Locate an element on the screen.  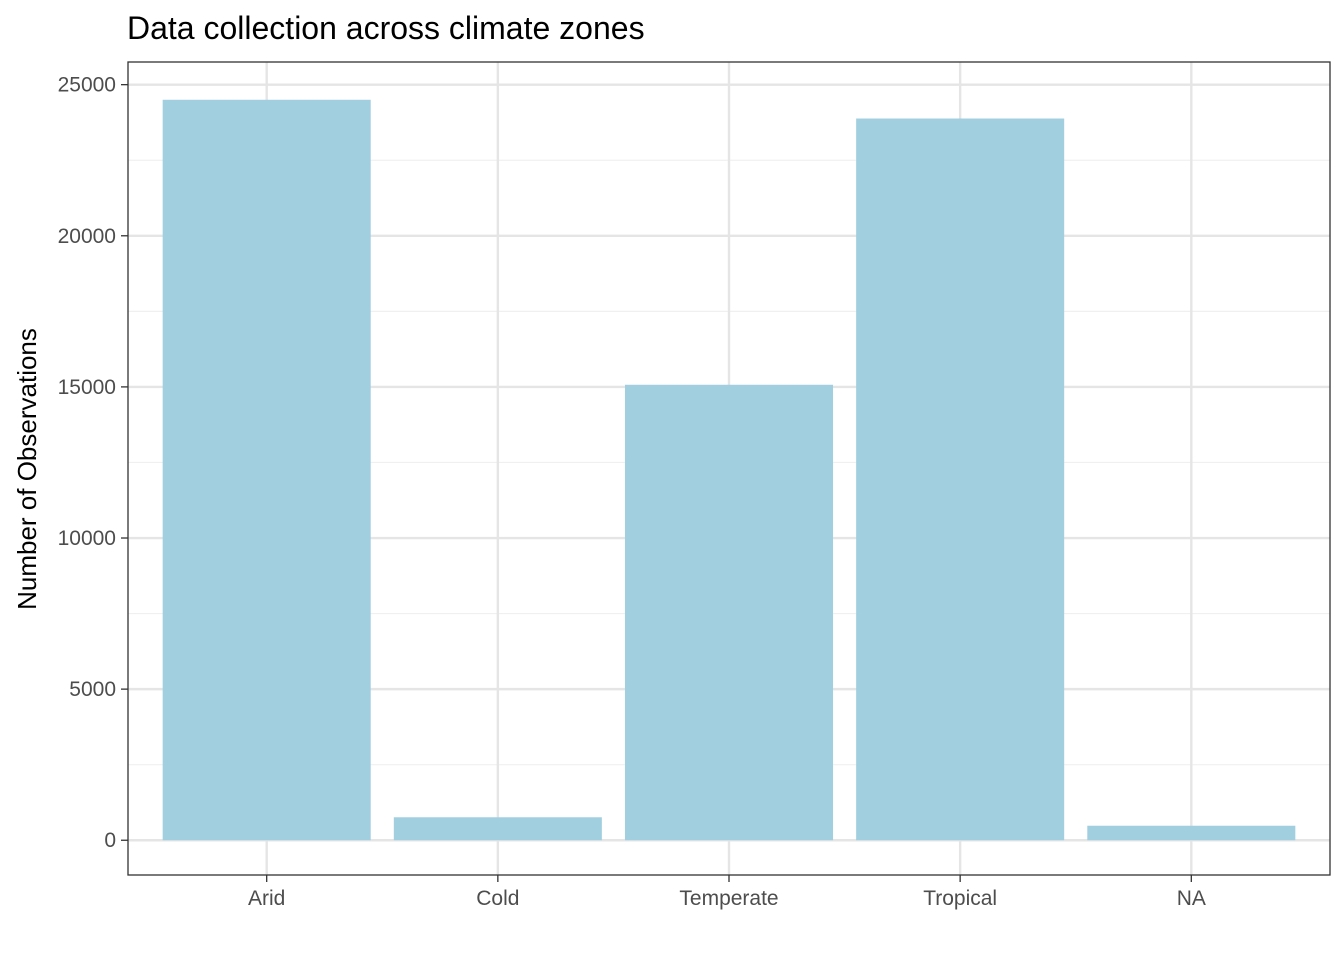
y-tick-label: 0 is located at coordinates (110, 840).